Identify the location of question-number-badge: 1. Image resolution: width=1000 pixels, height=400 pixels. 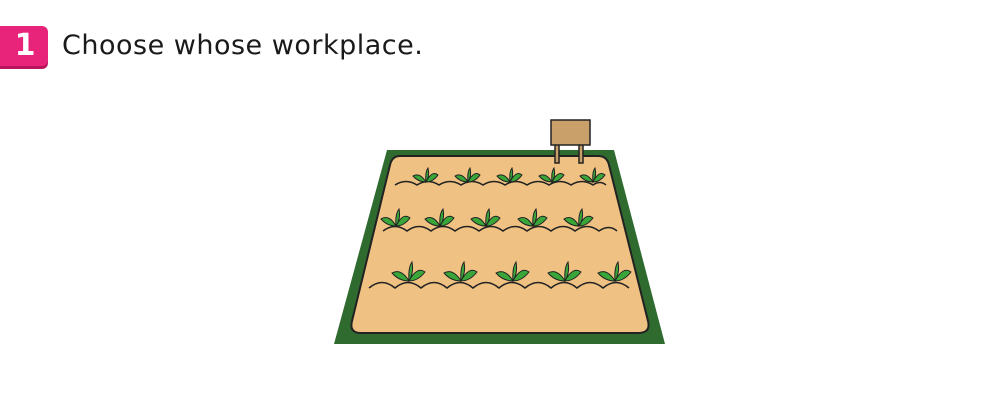
(24, 46).